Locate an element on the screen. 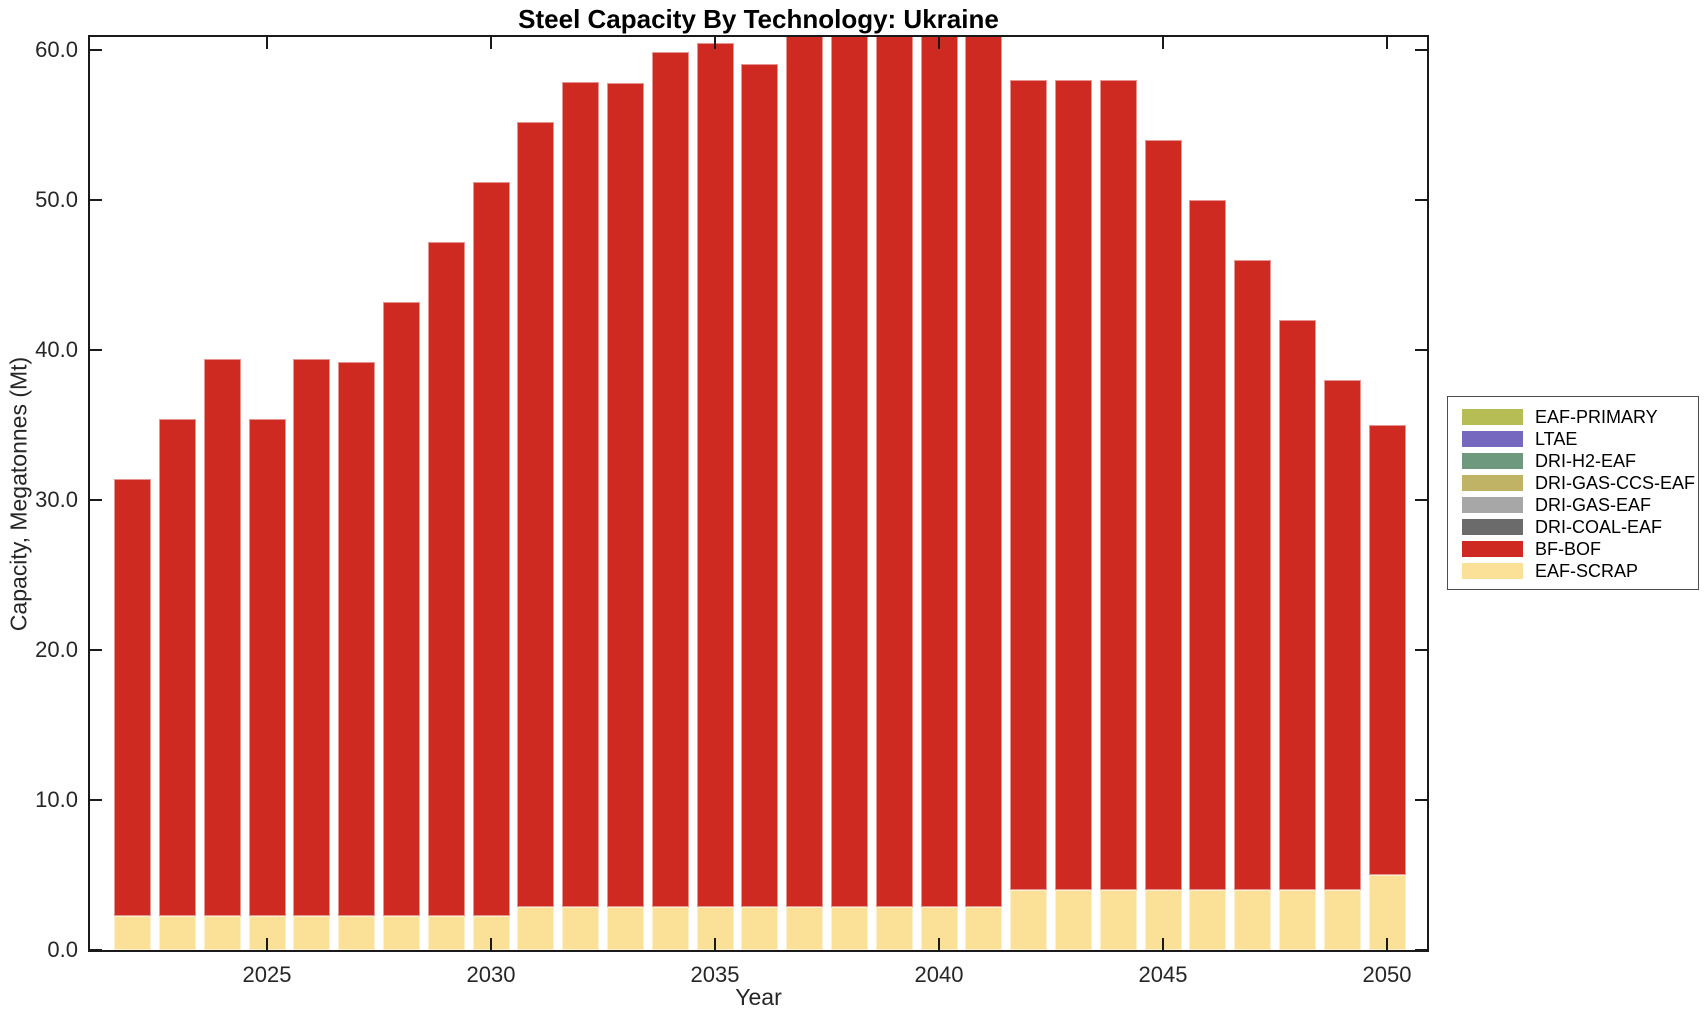 The height and width of the screenshot is (1021, 1708). bar-segment-bf-bof-2030 is located at coordinates (491, 549).